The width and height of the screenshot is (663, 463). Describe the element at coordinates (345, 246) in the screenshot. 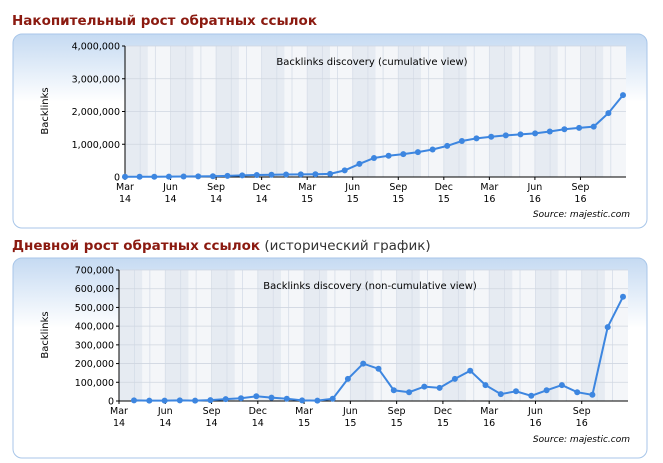

I see `section-title-note: (исторический график)` at that location.